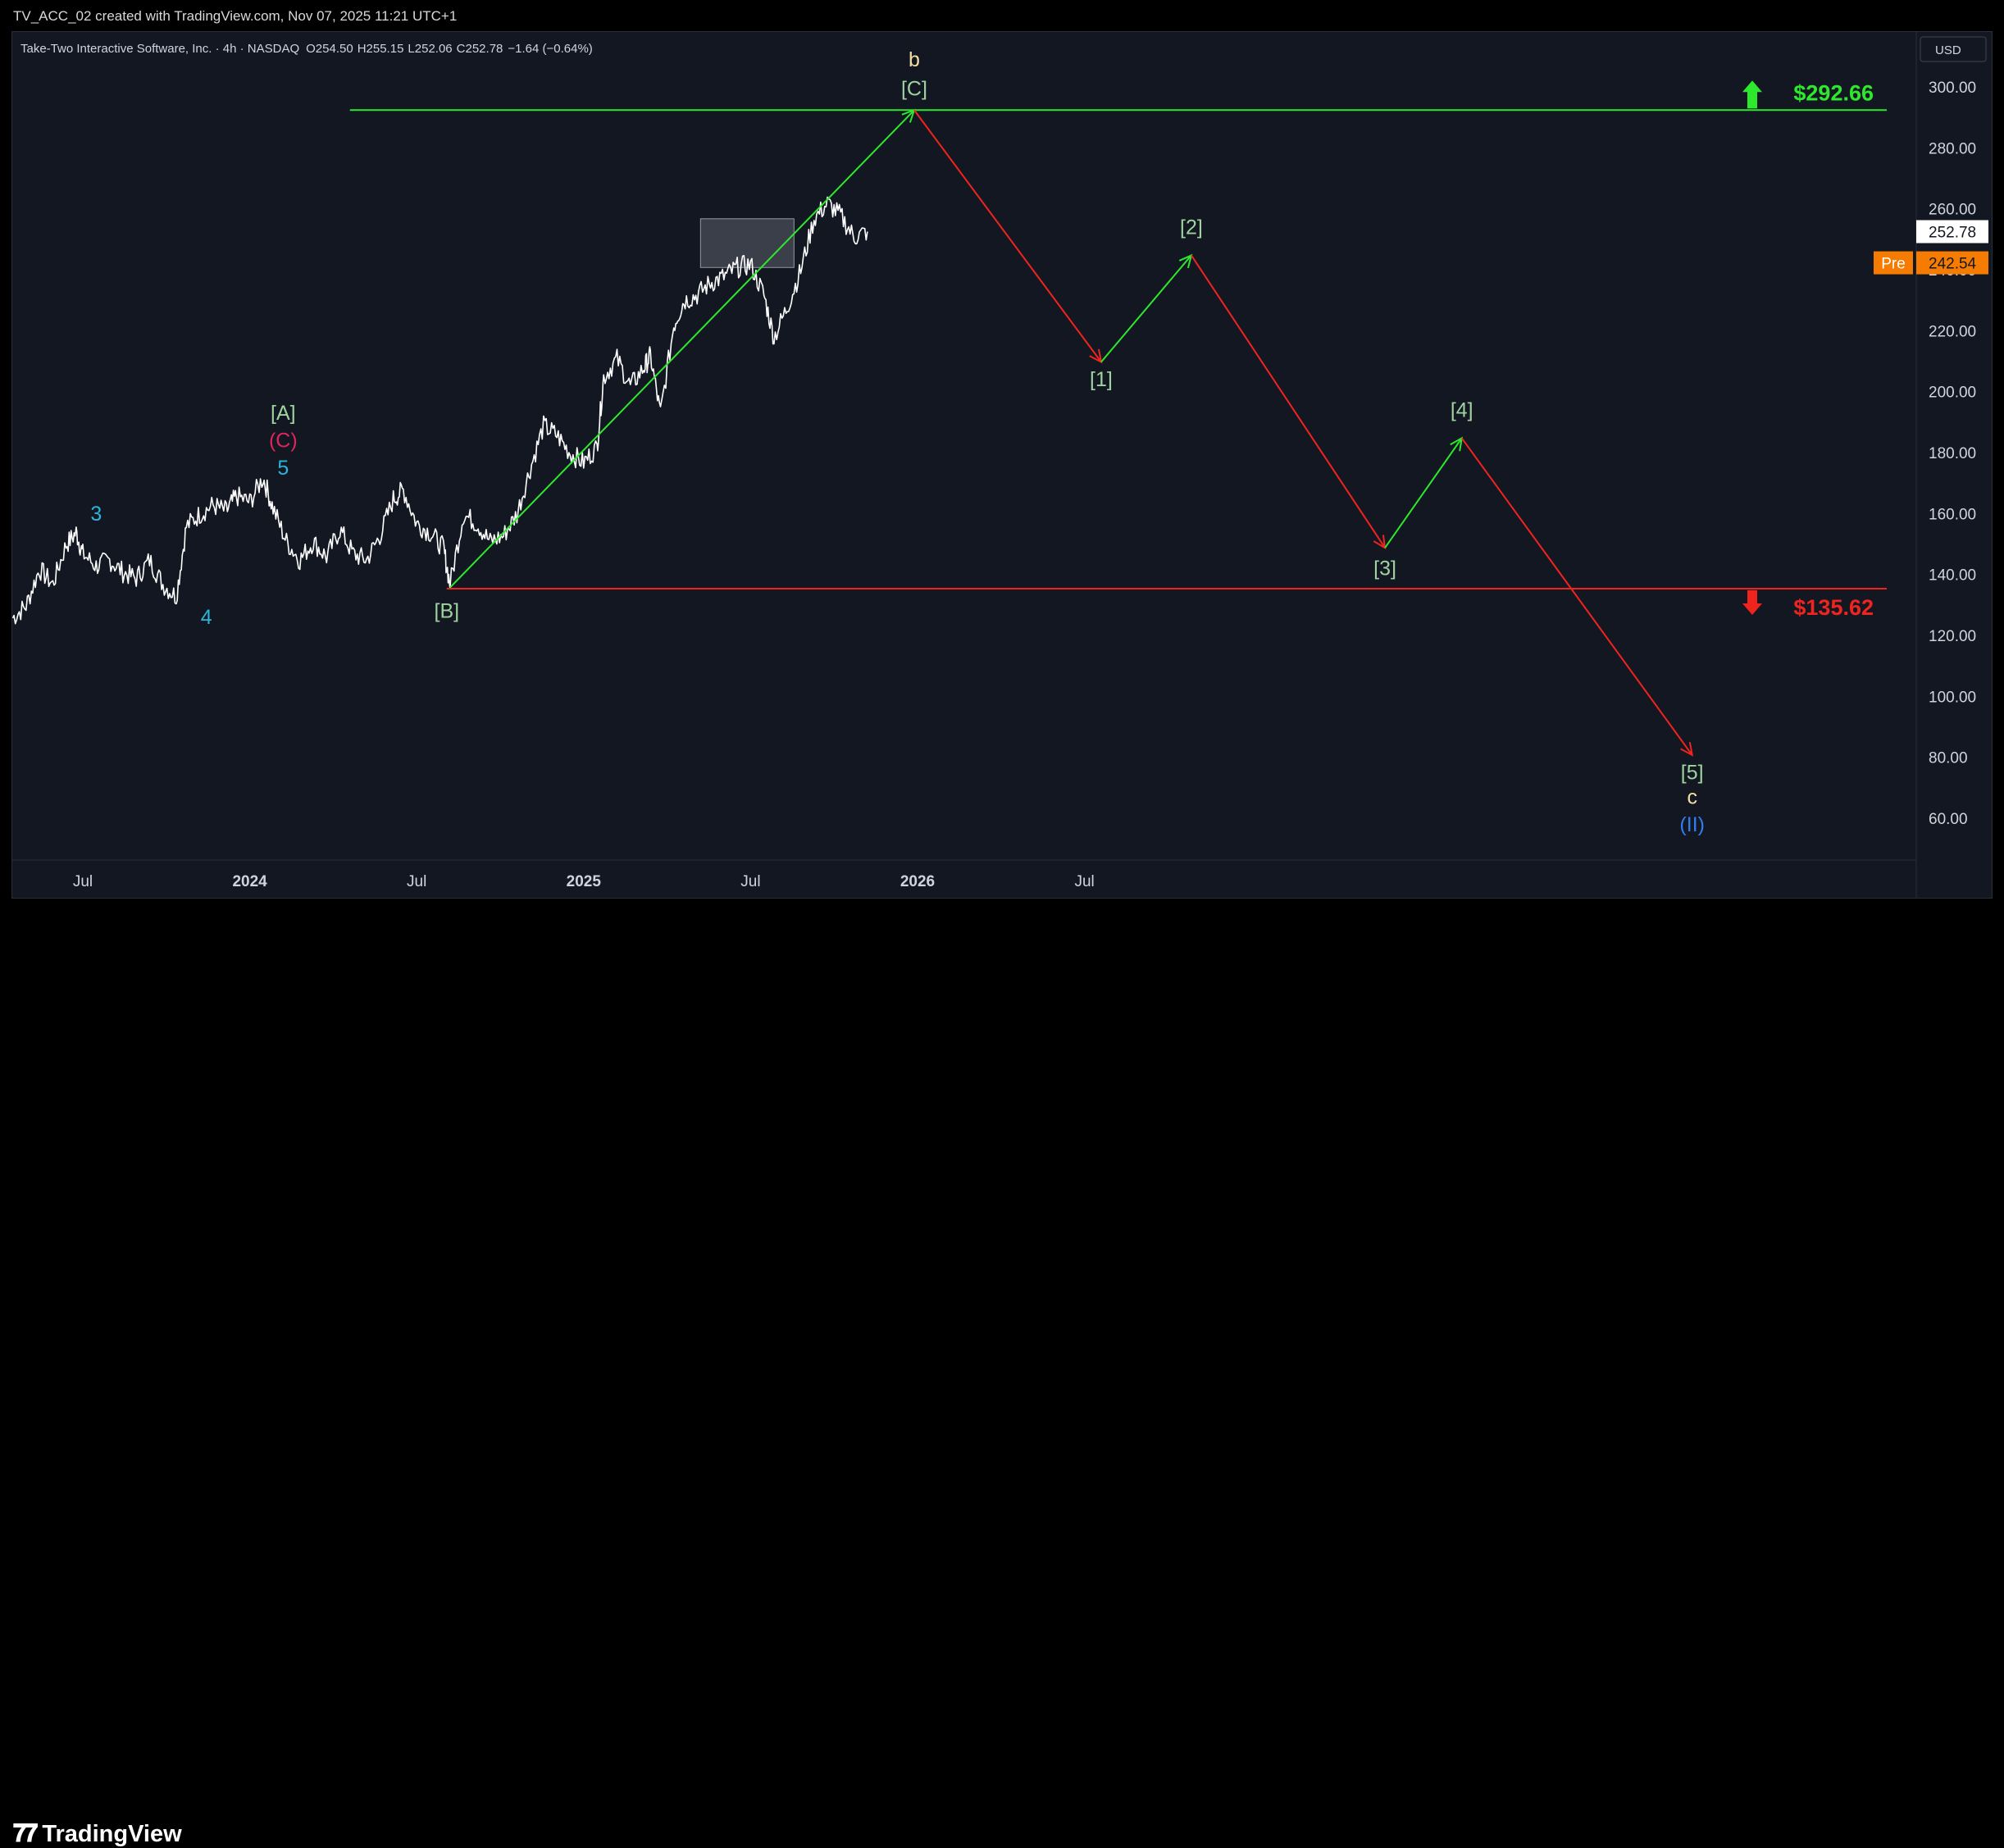 This screenshot has height=1848, width=2004. Describe the element at coordinates (1948, 50) in the screenshot. I see `currency-label: USD` at that location.